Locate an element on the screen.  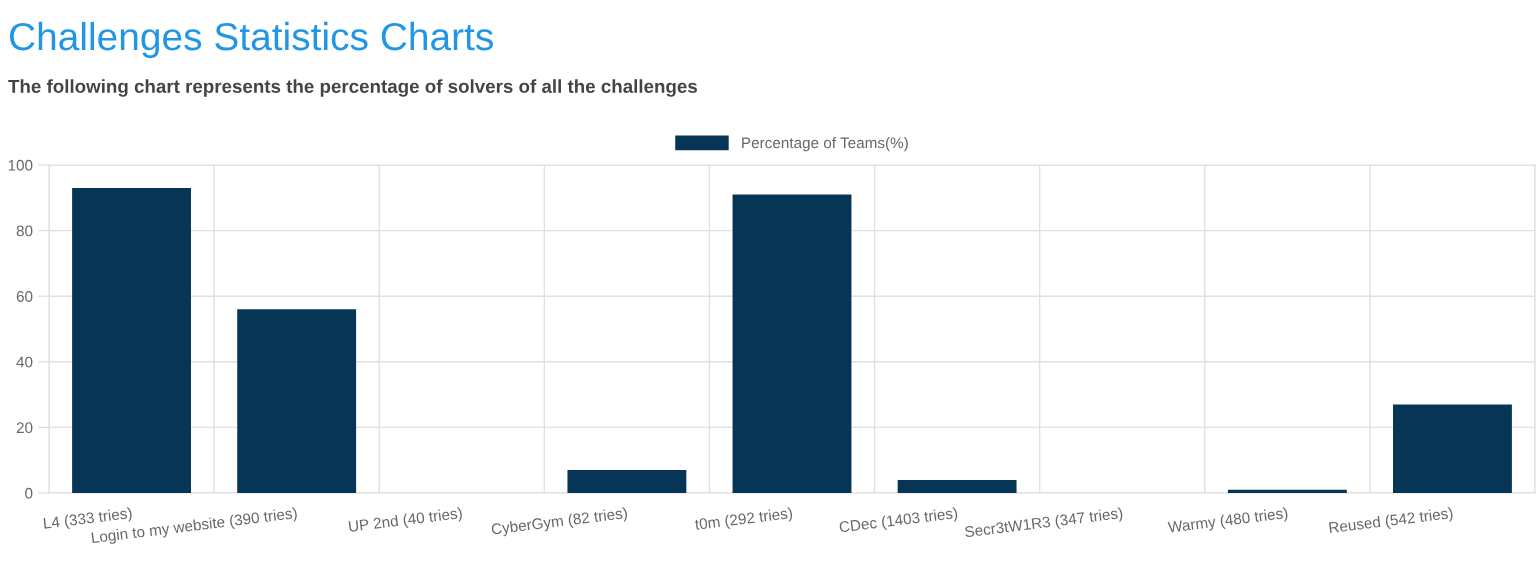
x-tick-label: t0m (292 tries) is located at coordinates (743, 520).